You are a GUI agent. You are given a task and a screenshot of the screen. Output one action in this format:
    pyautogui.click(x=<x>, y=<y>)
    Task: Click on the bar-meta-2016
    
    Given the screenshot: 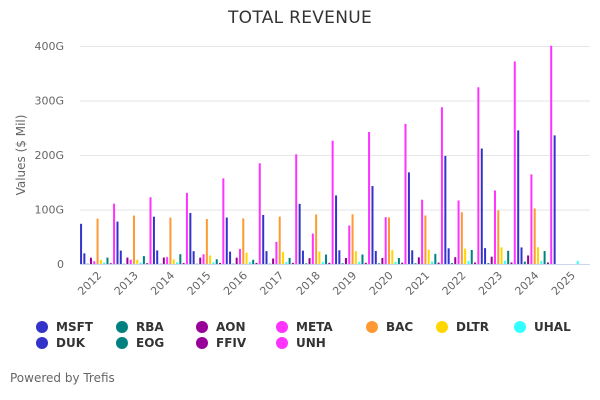 What is the action you would take?
    pyautogui.click(x=239, y=256)
    